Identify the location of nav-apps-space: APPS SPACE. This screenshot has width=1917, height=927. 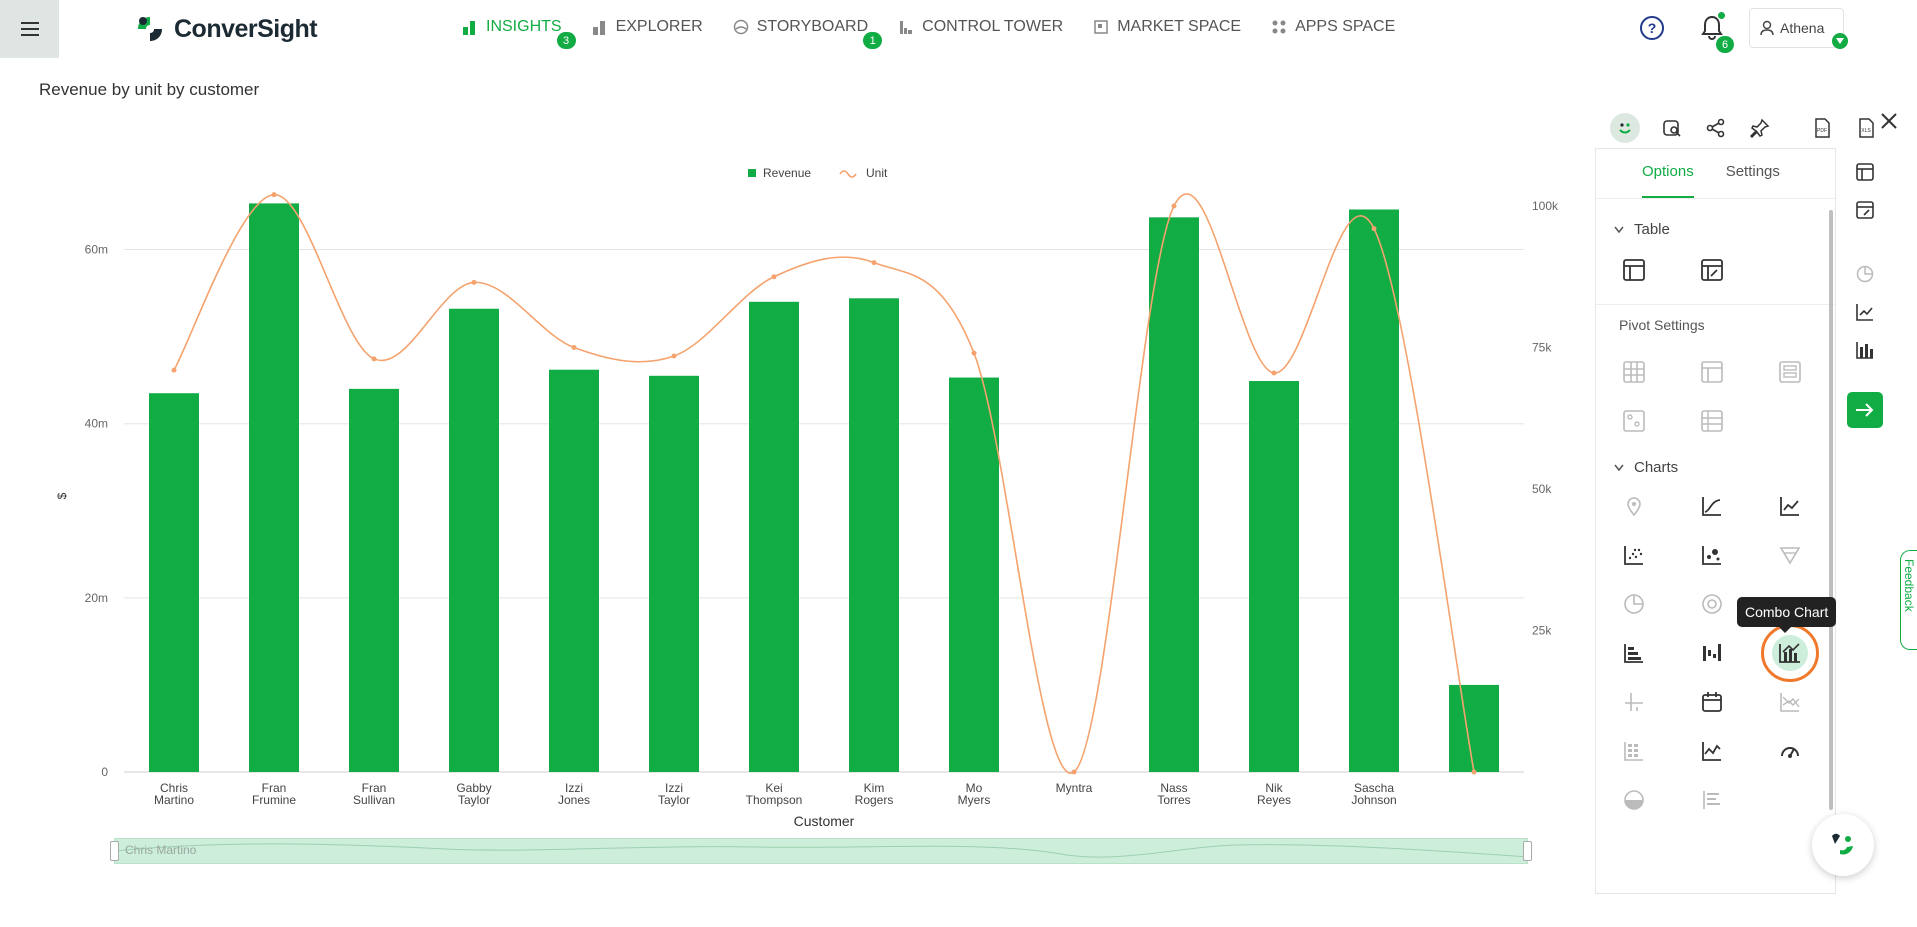
(1333, 27).